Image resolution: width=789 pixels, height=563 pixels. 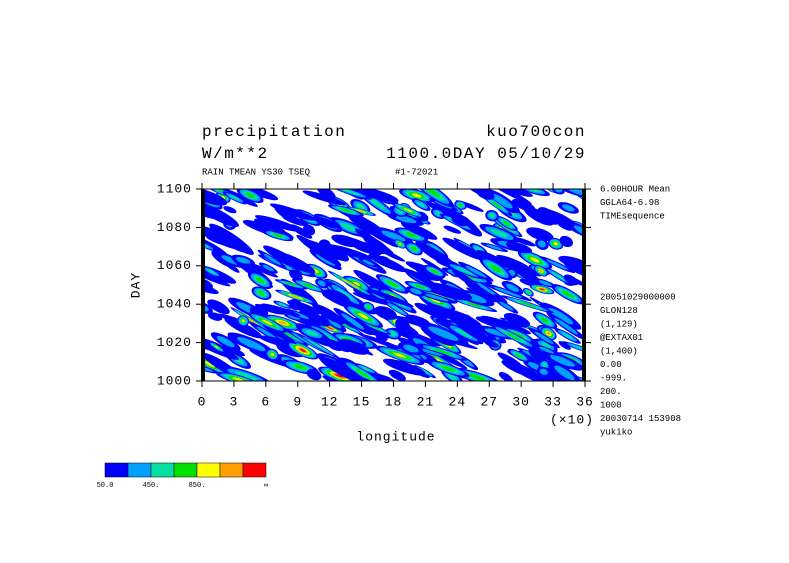 I want to click on info-text: GGLA64-6.98, so click(x=629, y=203).